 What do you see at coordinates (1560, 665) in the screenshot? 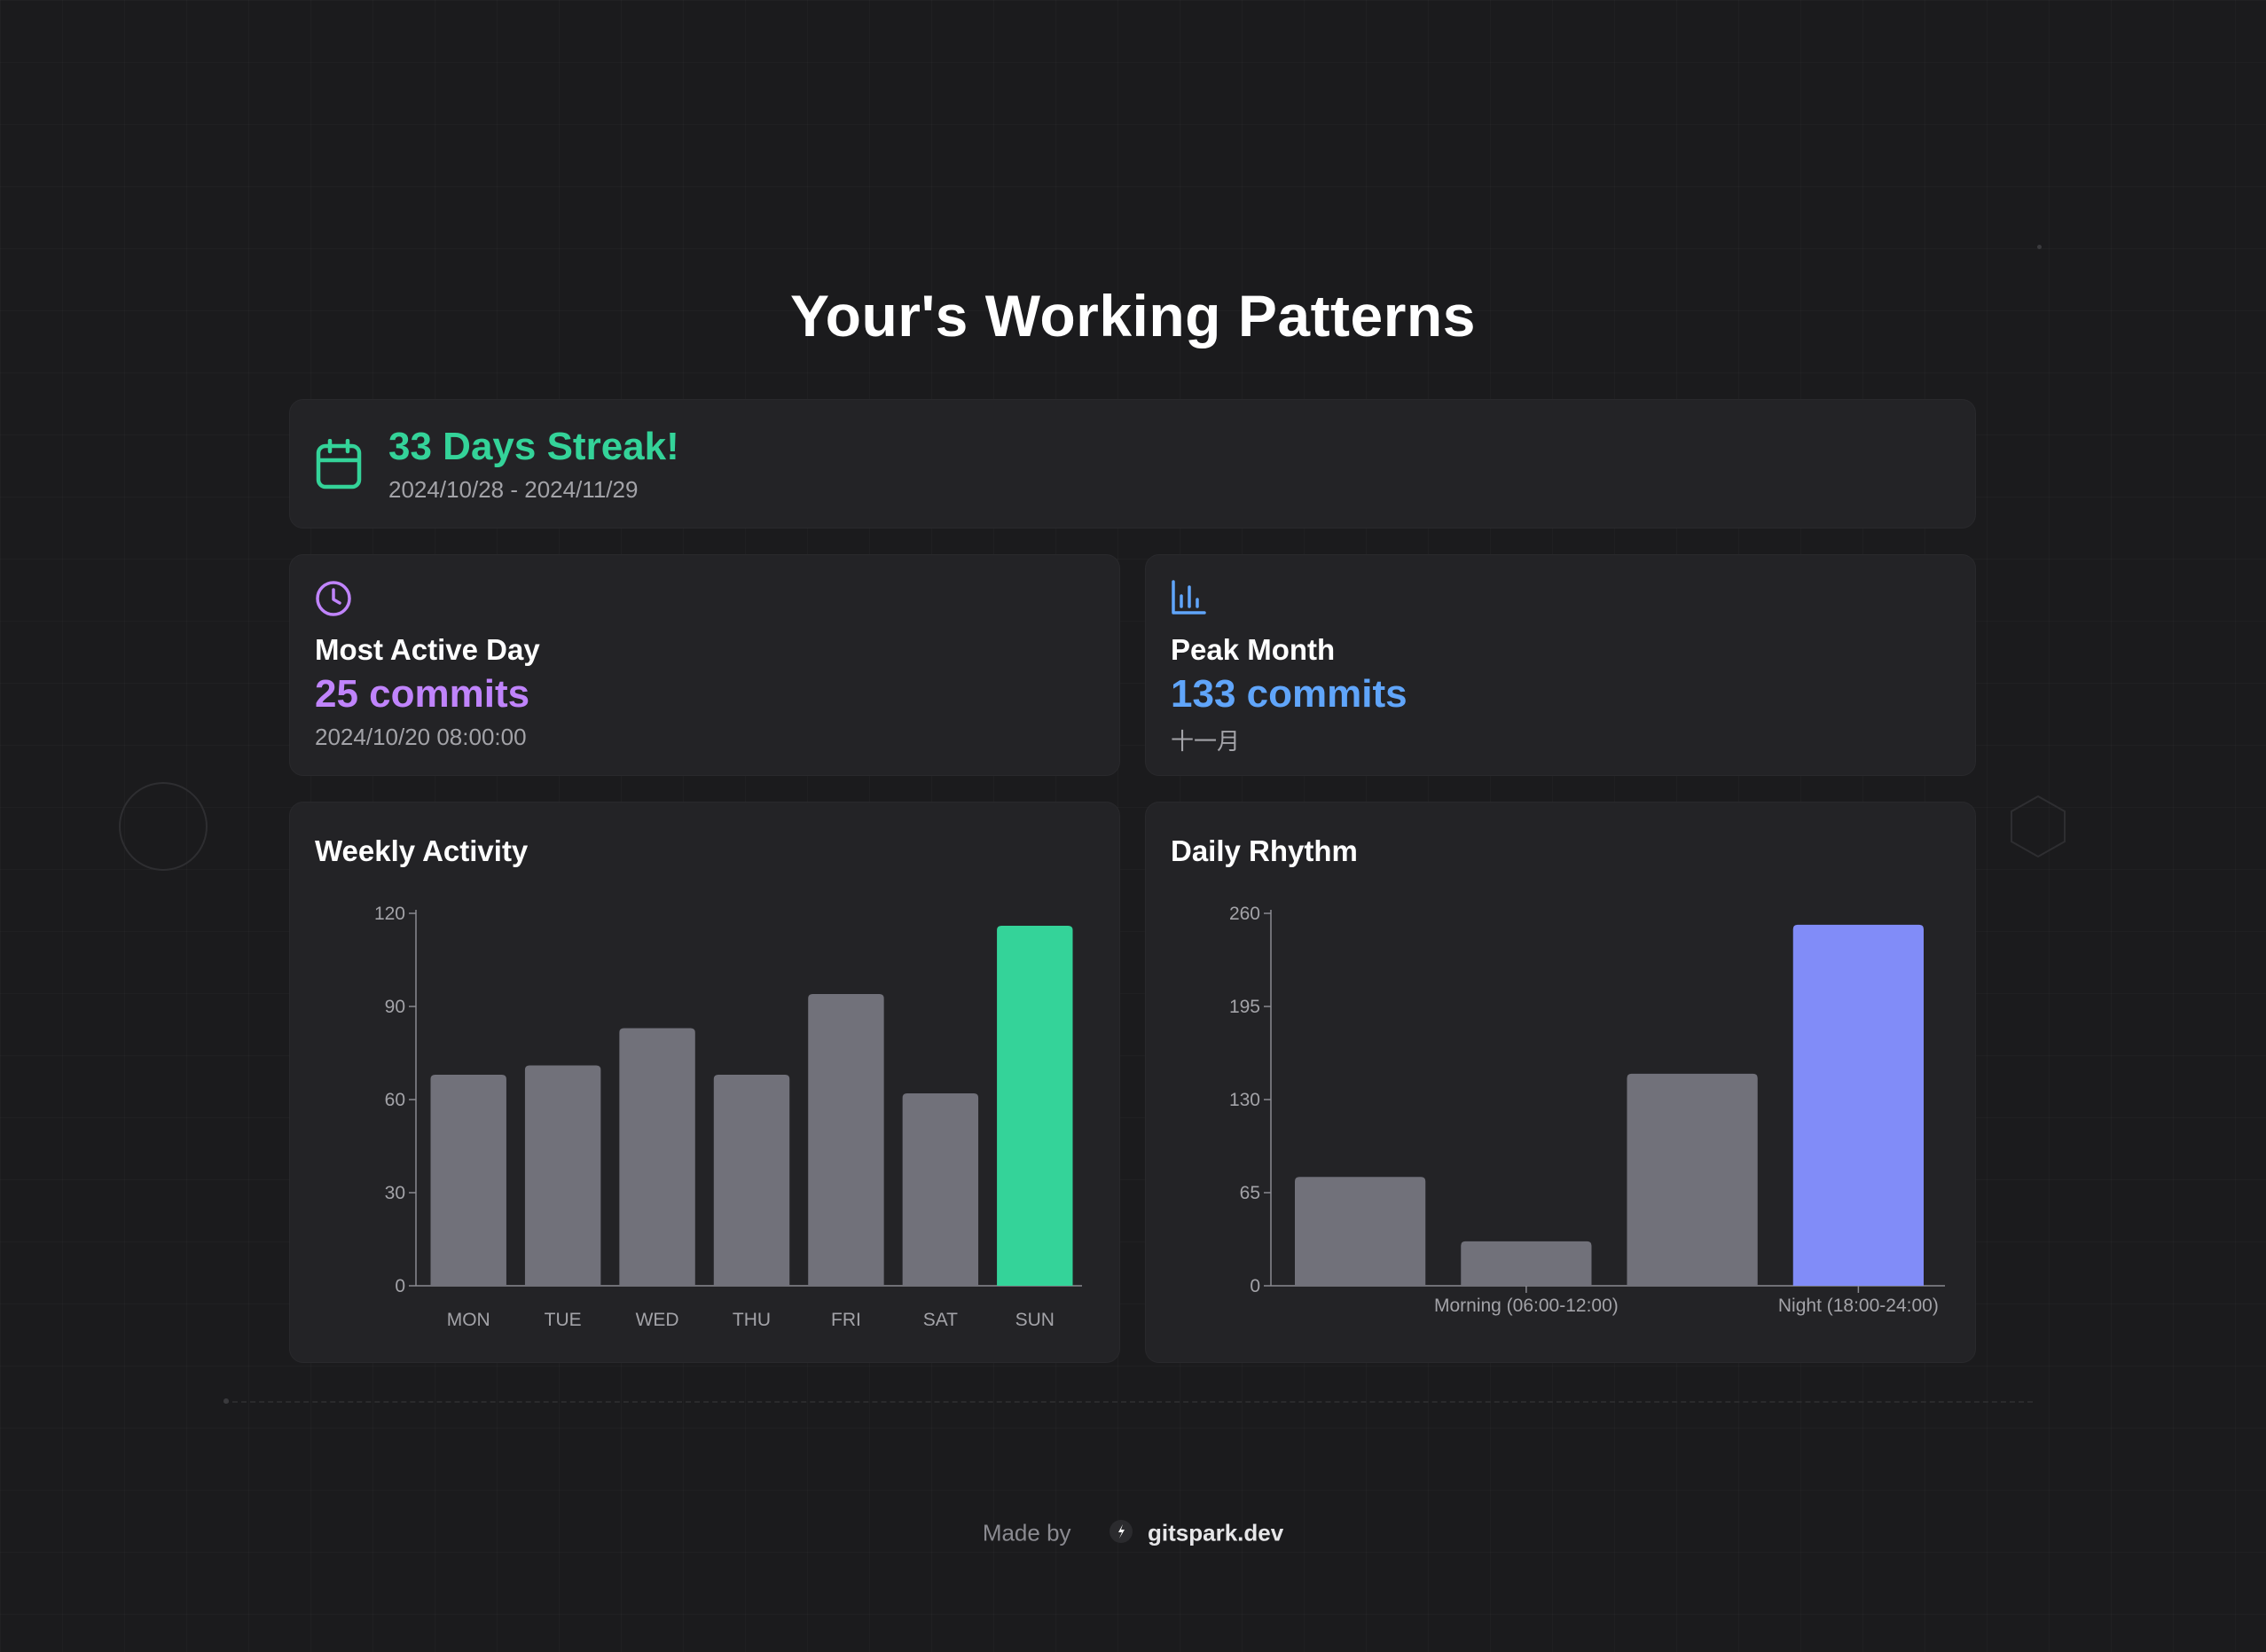
I see `peak-month-card: Peak Month 133 commits 十一月` at bounding box center [1560, 665].